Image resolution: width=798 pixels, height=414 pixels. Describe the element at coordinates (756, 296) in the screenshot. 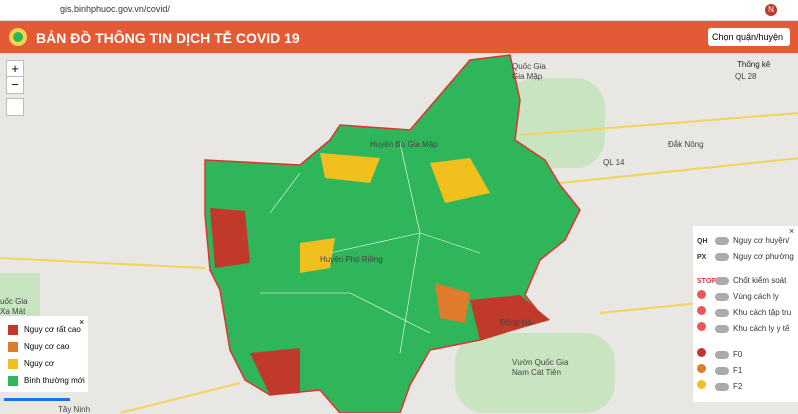

I see `layer-label: Vùng cách ly` at that location.